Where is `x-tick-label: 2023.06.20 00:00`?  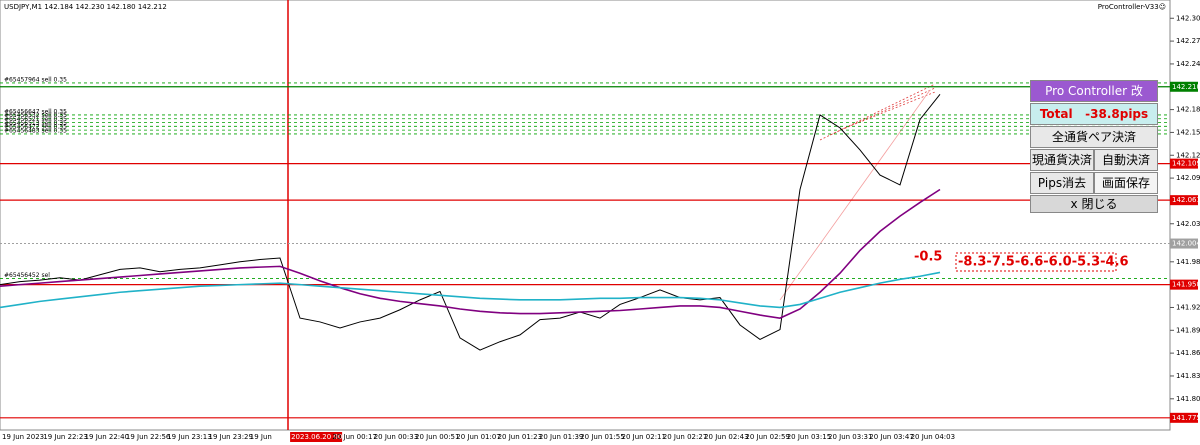 x-tick-label: 2023.06.20 00:00 is located at coordinates (322, 437).